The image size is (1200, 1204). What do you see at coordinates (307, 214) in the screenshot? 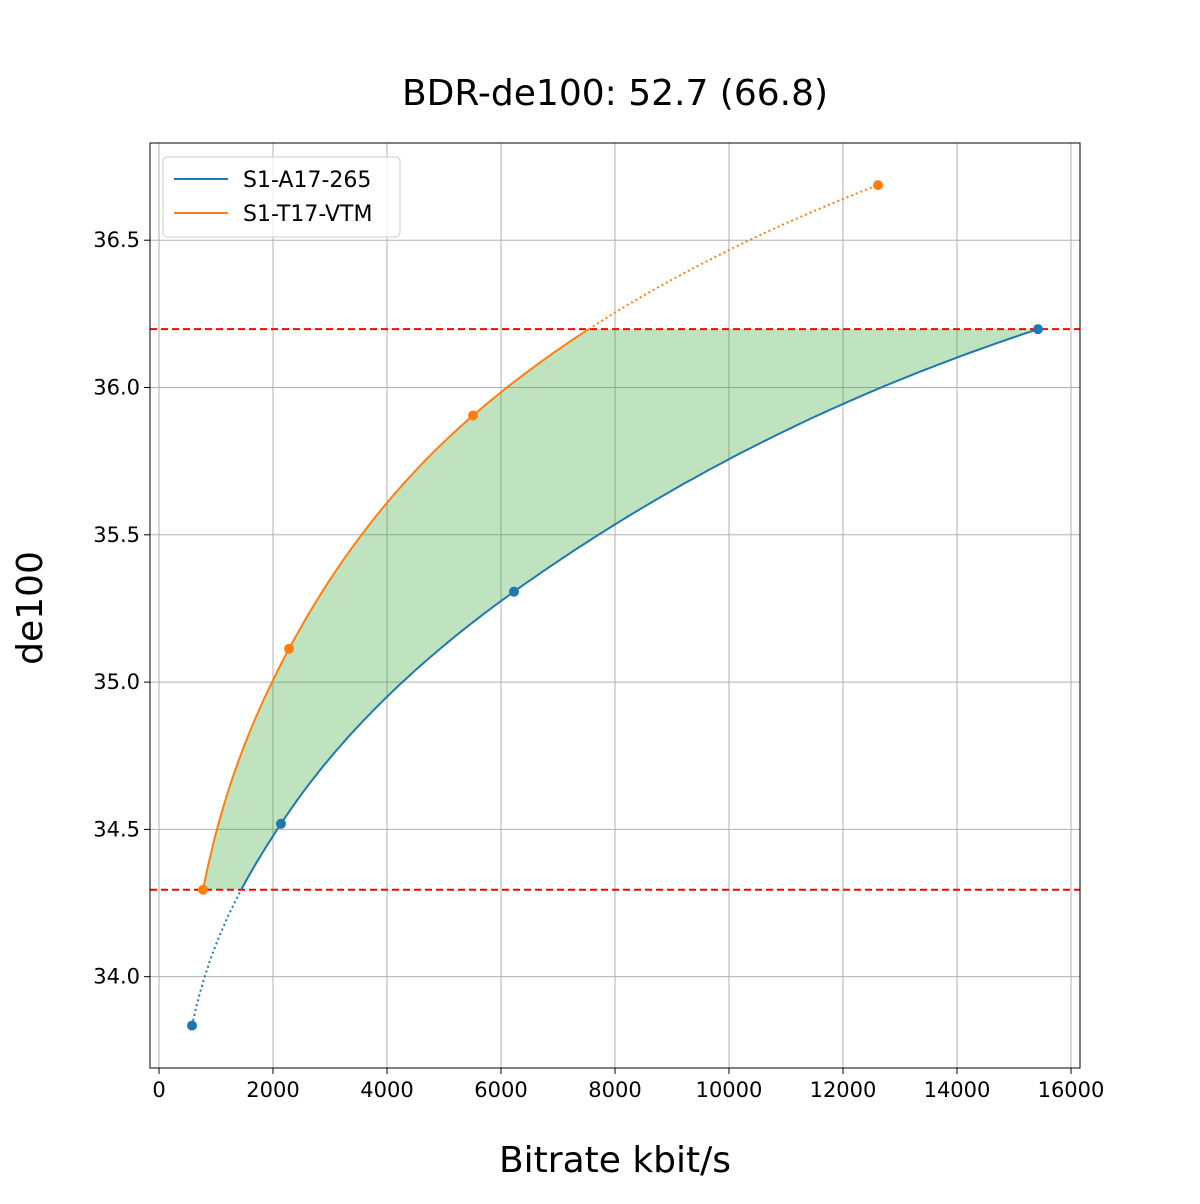
I see `legend-label: S1-T17-VTM` at bounding box center [307, 214].